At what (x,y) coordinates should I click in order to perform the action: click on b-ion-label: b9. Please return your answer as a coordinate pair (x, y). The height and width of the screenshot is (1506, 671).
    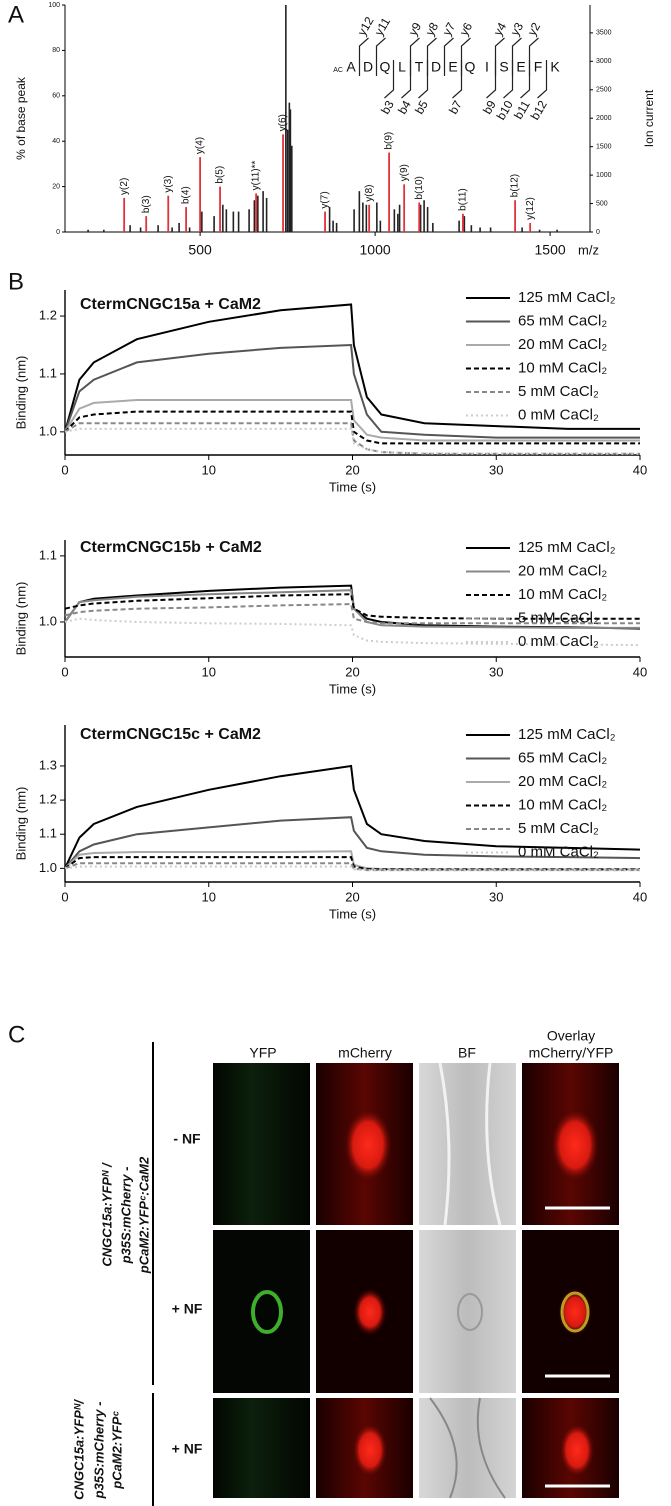
    Looking at the image, I should click on (489, 107).